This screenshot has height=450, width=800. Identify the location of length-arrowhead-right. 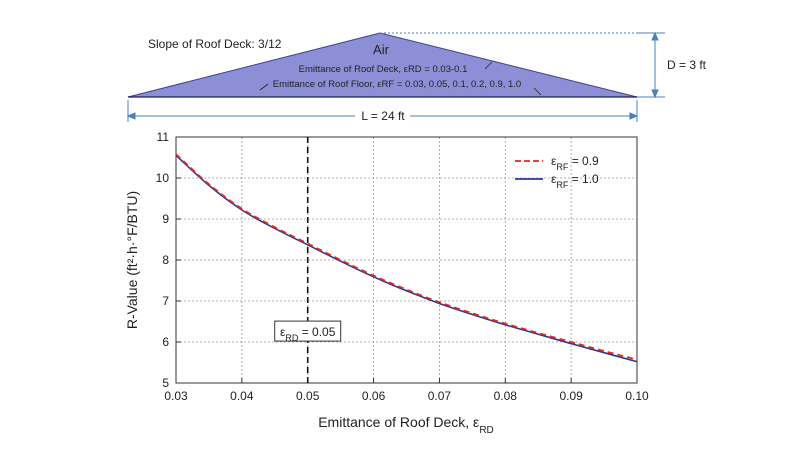
(634, 116).